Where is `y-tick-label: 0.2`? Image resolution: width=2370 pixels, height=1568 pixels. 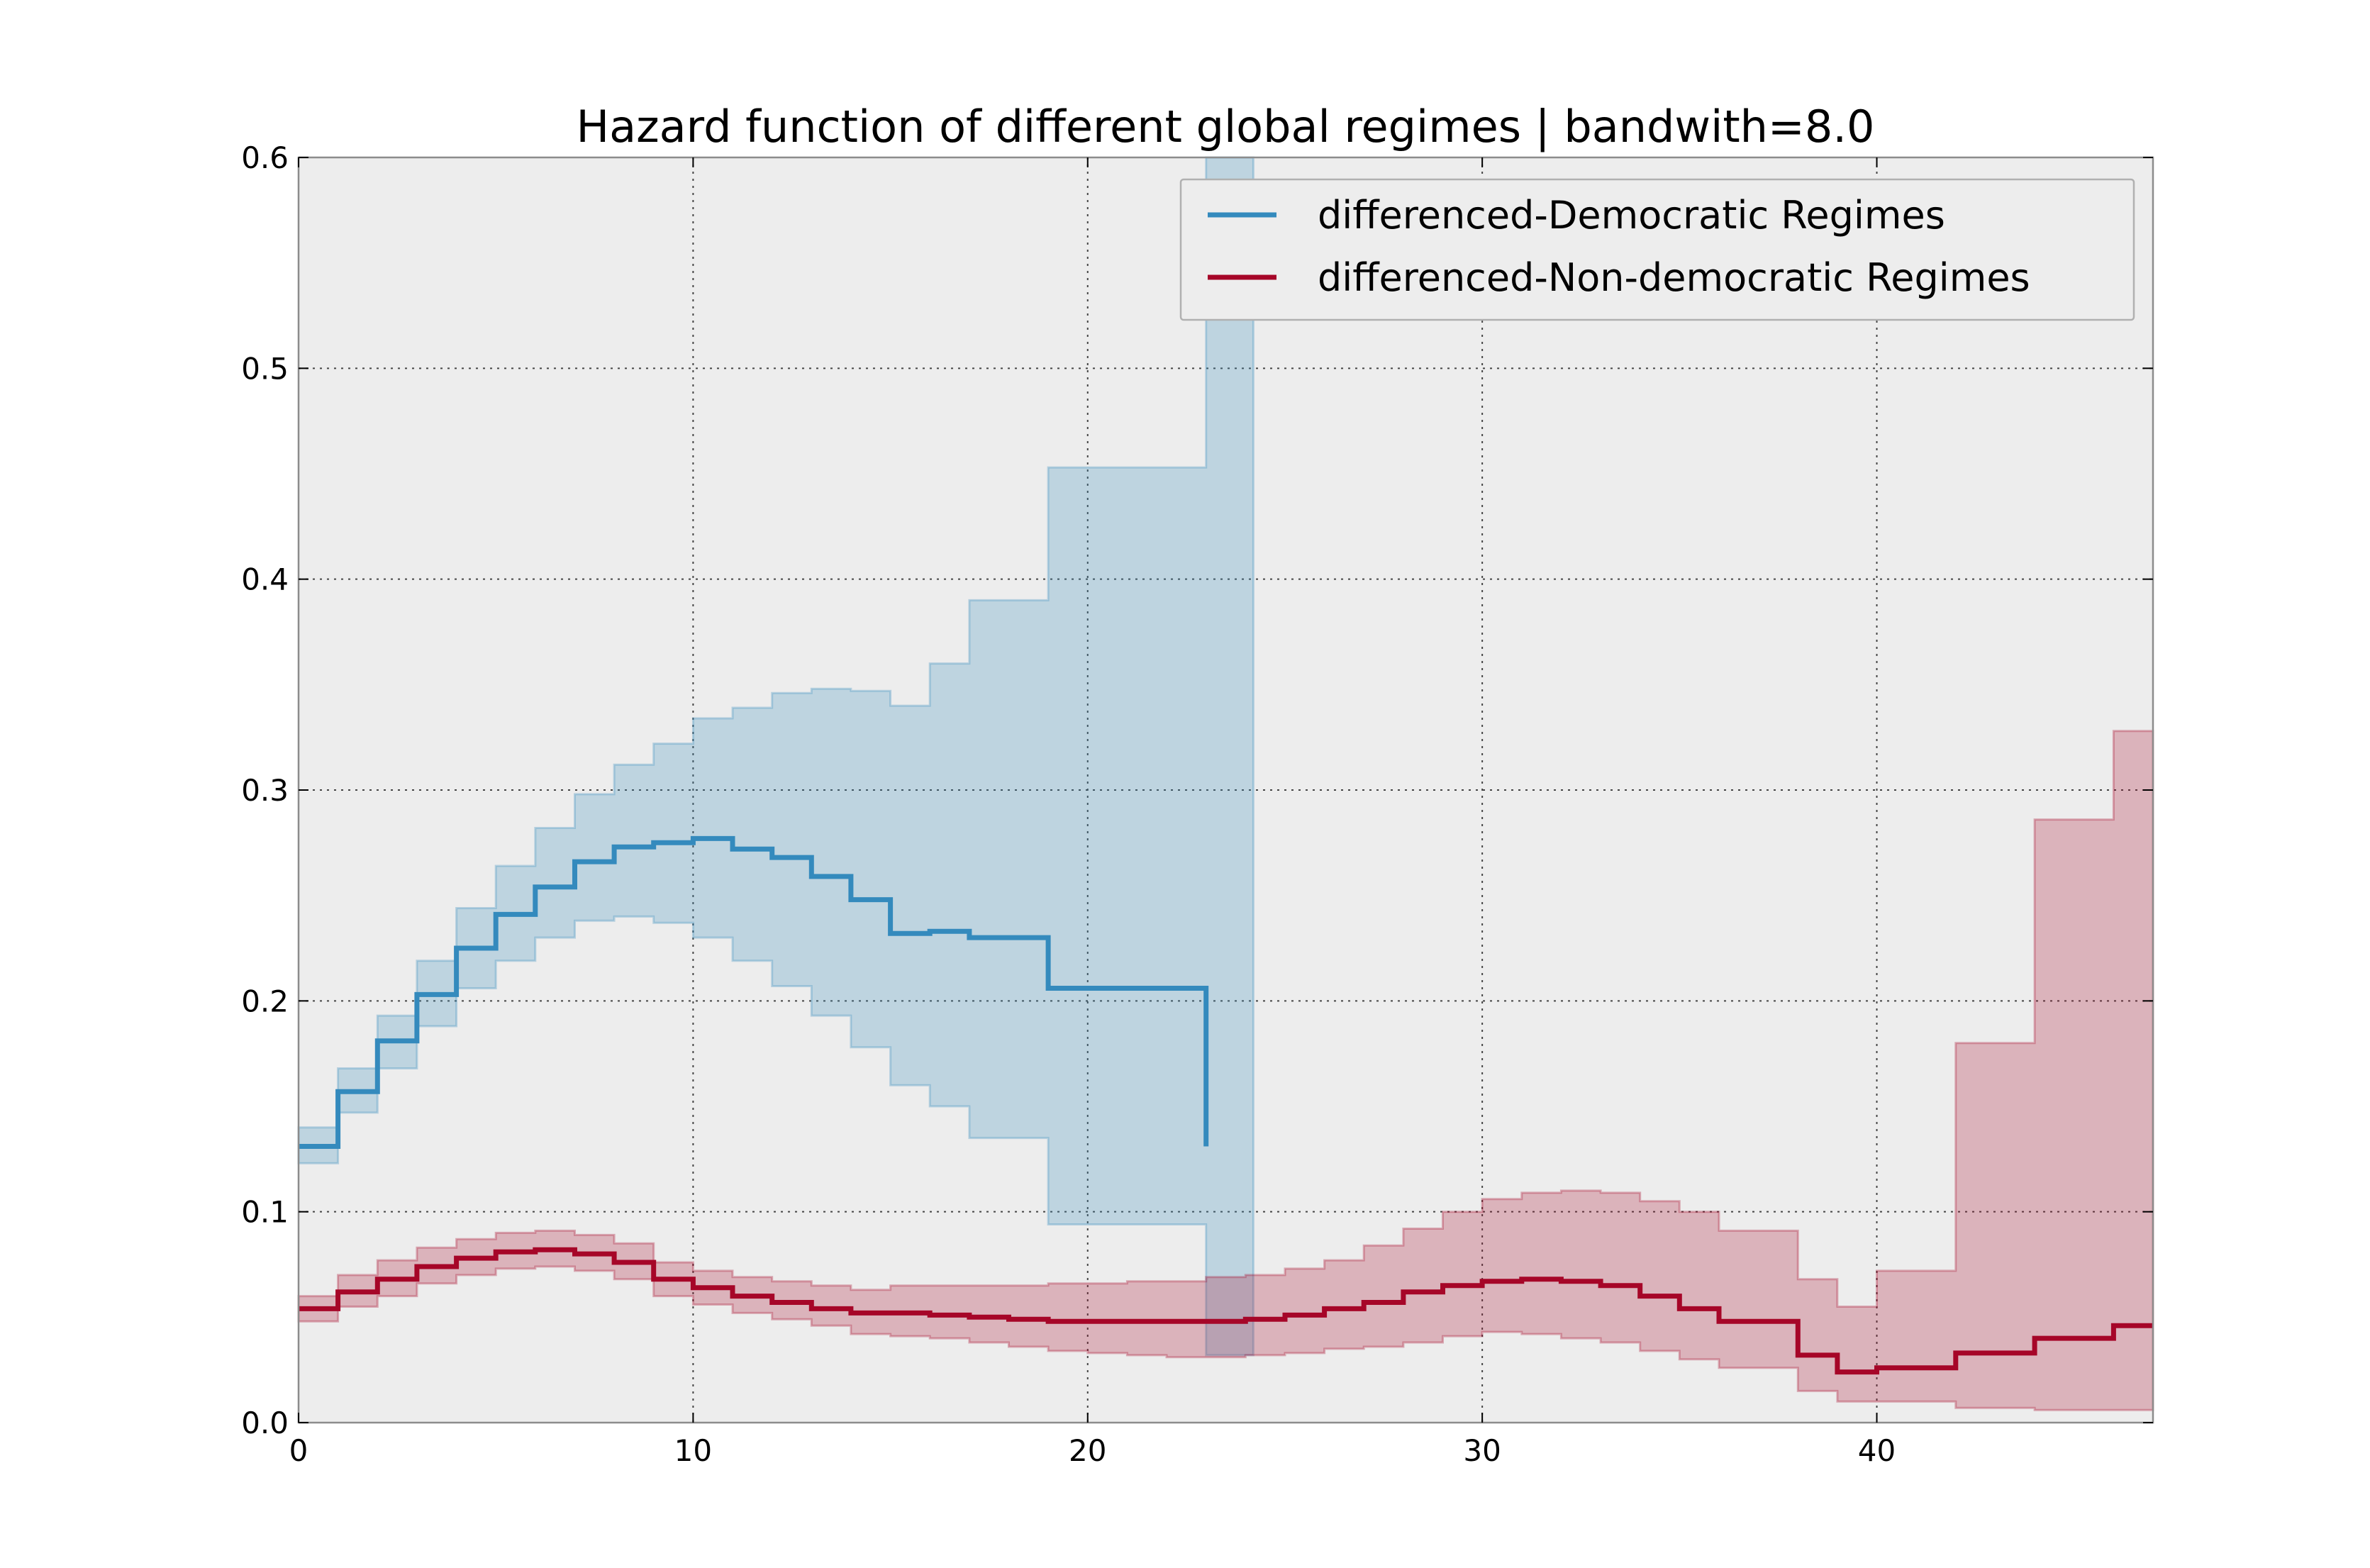 y-tick-label: 0.2 is located at coordinates (265, 1001).